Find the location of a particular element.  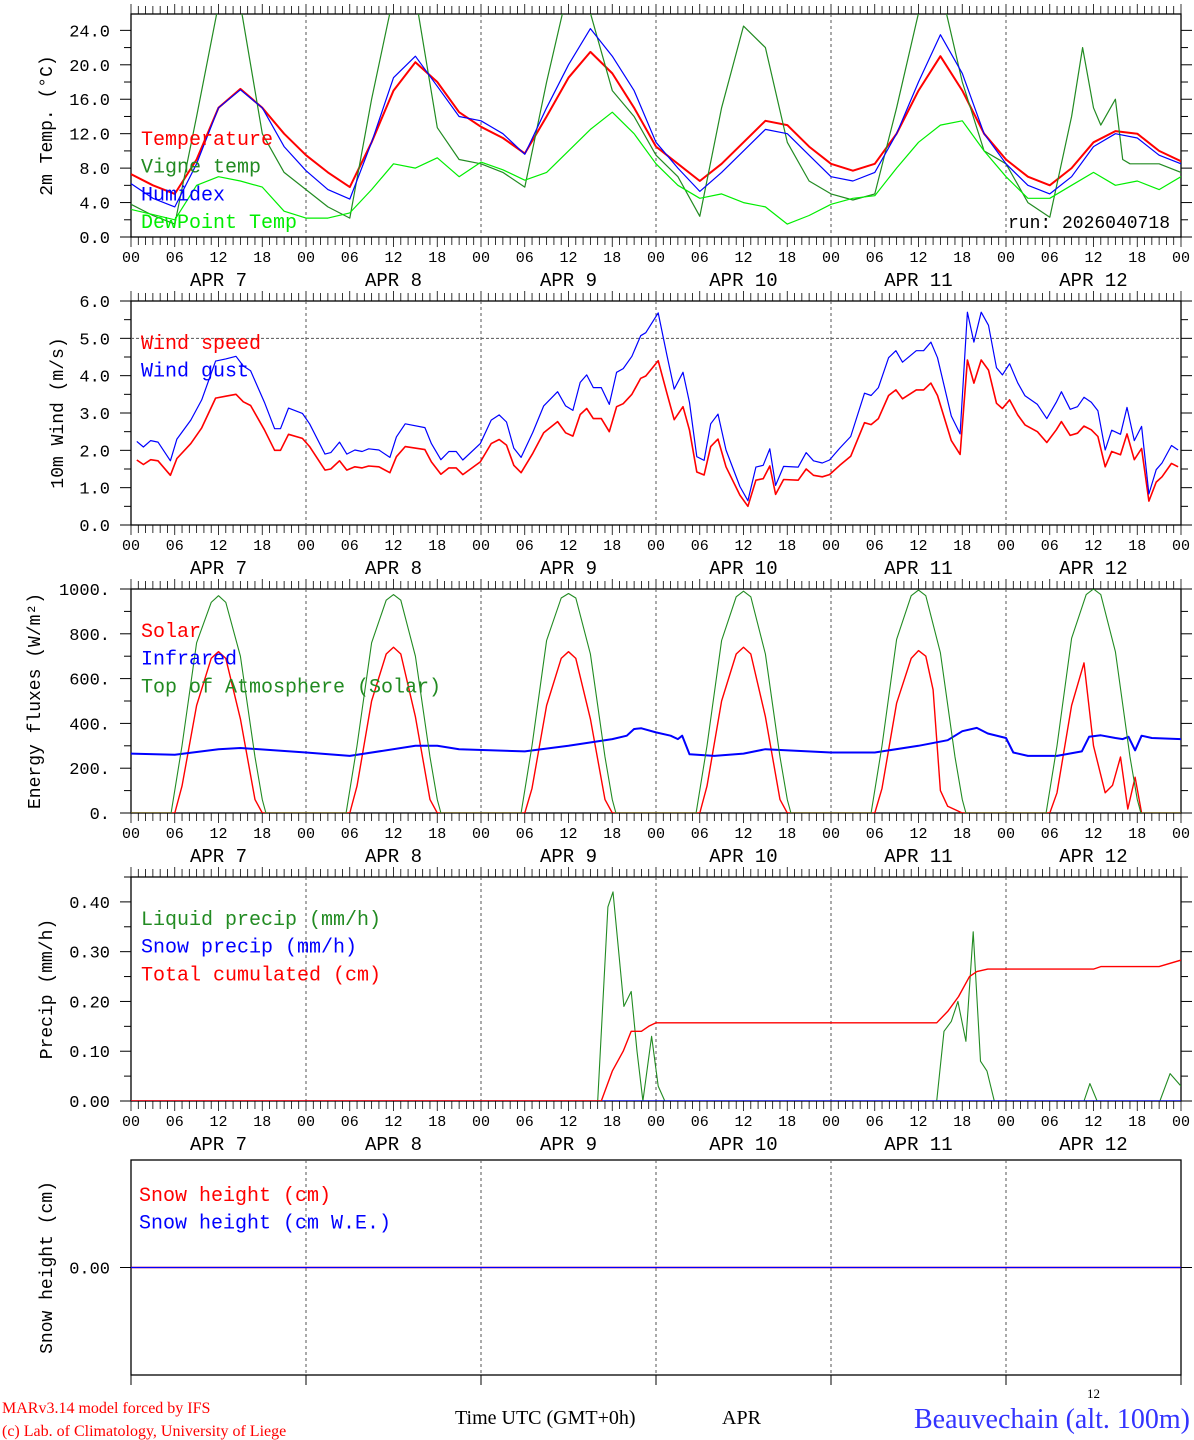

y-tick-label: 12.0 is located at coordinates (89, 136).